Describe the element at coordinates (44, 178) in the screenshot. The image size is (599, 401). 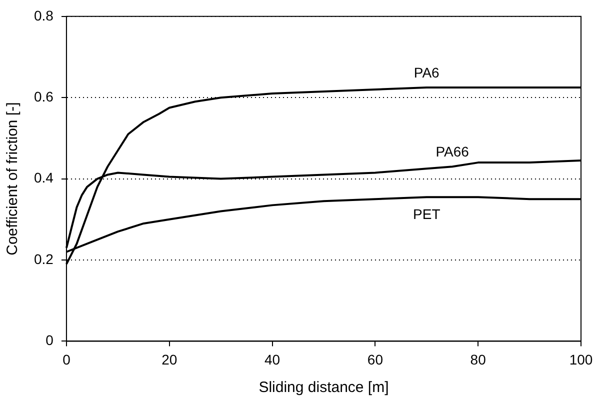
I see `y-tick-label: 0.4` at that location.